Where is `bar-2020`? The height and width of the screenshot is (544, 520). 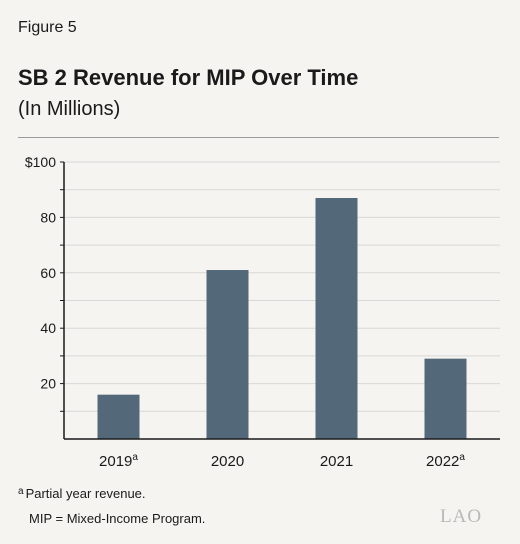
bar-2020 is located at coordinates (227, 354).